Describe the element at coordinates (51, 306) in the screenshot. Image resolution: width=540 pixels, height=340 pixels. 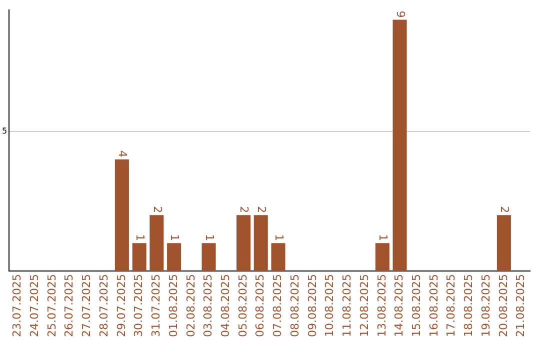
I see `x-tick-label: 25.07.2025` at that location.